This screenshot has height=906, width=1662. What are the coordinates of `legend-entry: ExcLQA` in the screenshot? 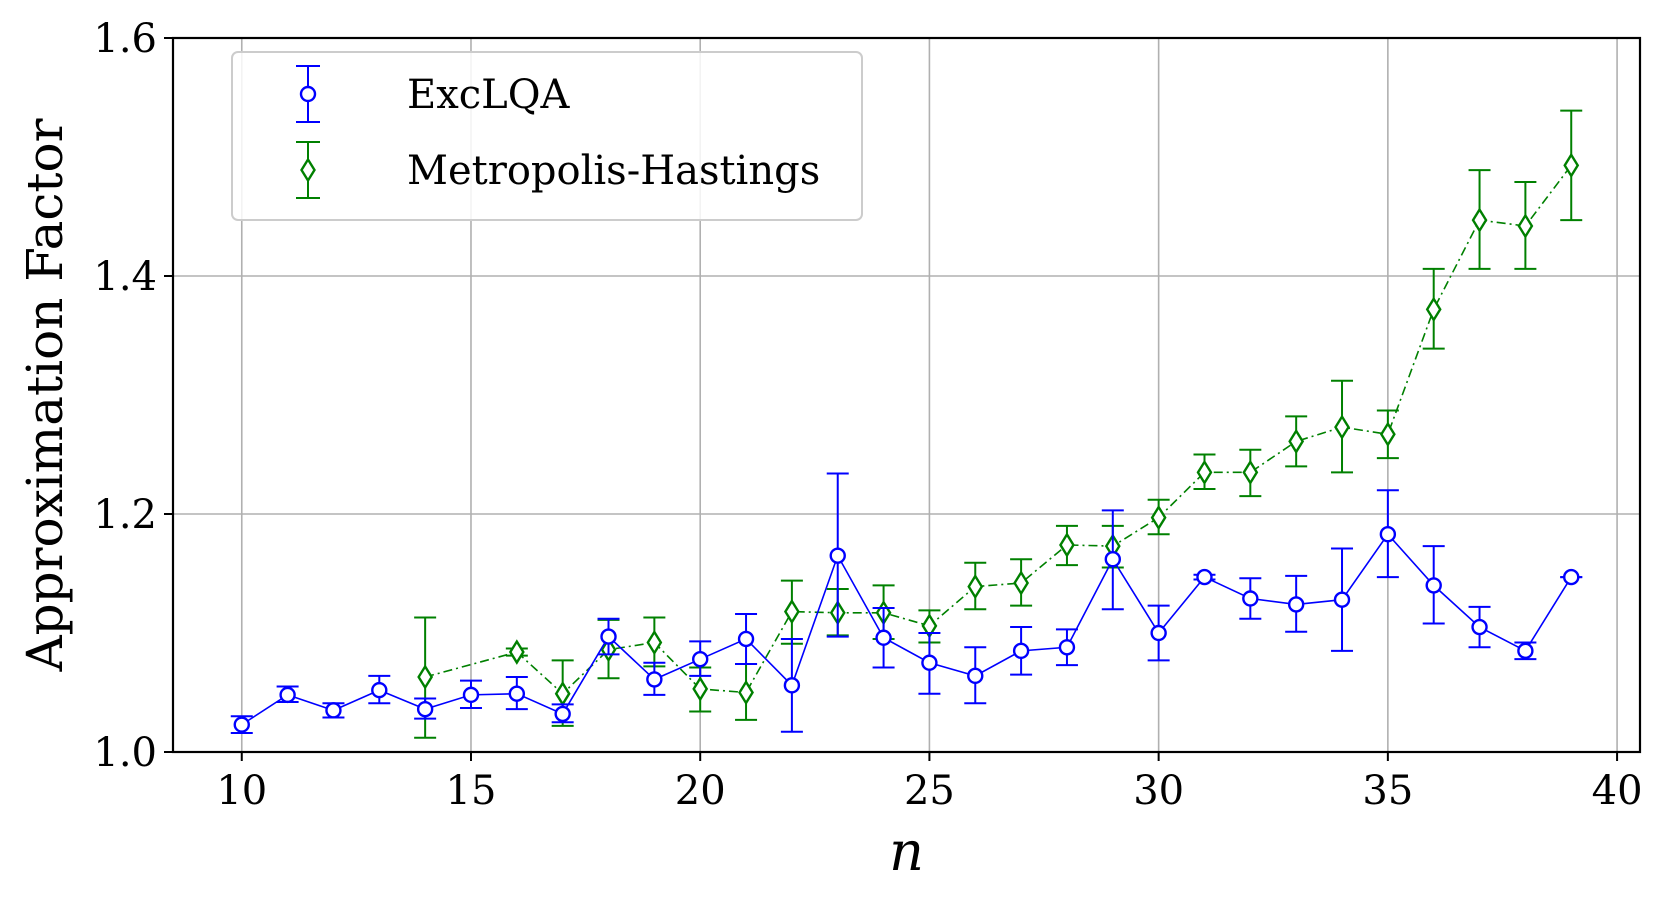 It's located at (433, 94).